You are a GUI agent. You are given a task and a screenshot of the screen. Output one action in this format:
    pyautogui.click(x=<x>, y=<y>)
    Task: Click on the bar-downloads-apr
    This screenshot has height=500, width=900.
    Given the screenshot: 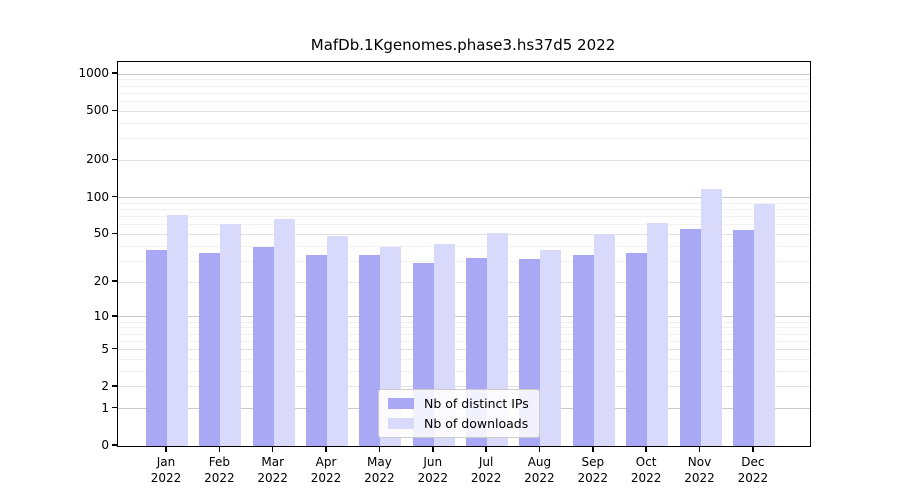 What is the action you would take?
    pyautogui.click(x=338, y=341)
    